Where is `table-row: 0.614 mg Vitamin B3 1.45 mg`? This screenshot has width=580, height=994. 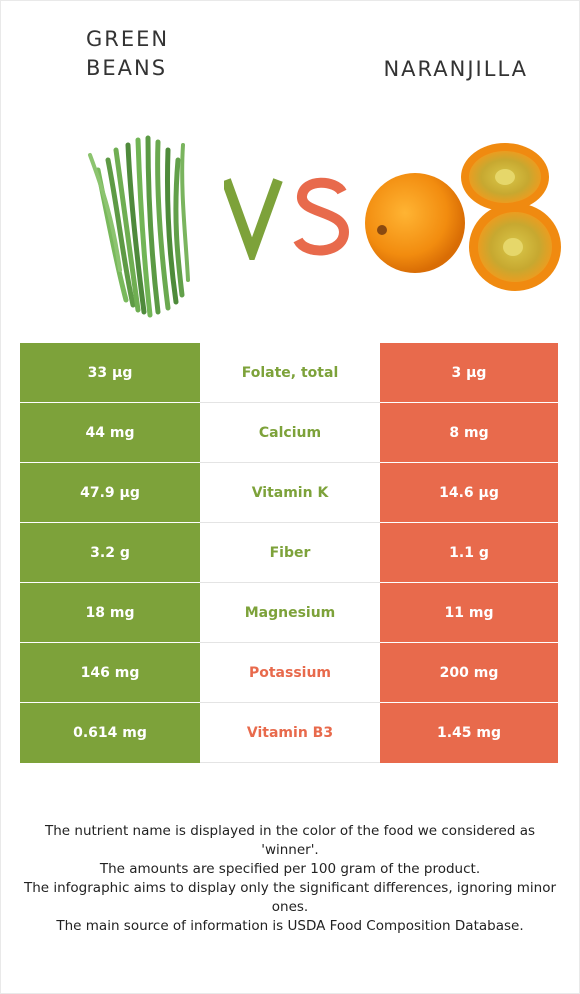 table-row: 0.614 mg Vitamin B3 1.45 mg is located at coordinates (289, 732).